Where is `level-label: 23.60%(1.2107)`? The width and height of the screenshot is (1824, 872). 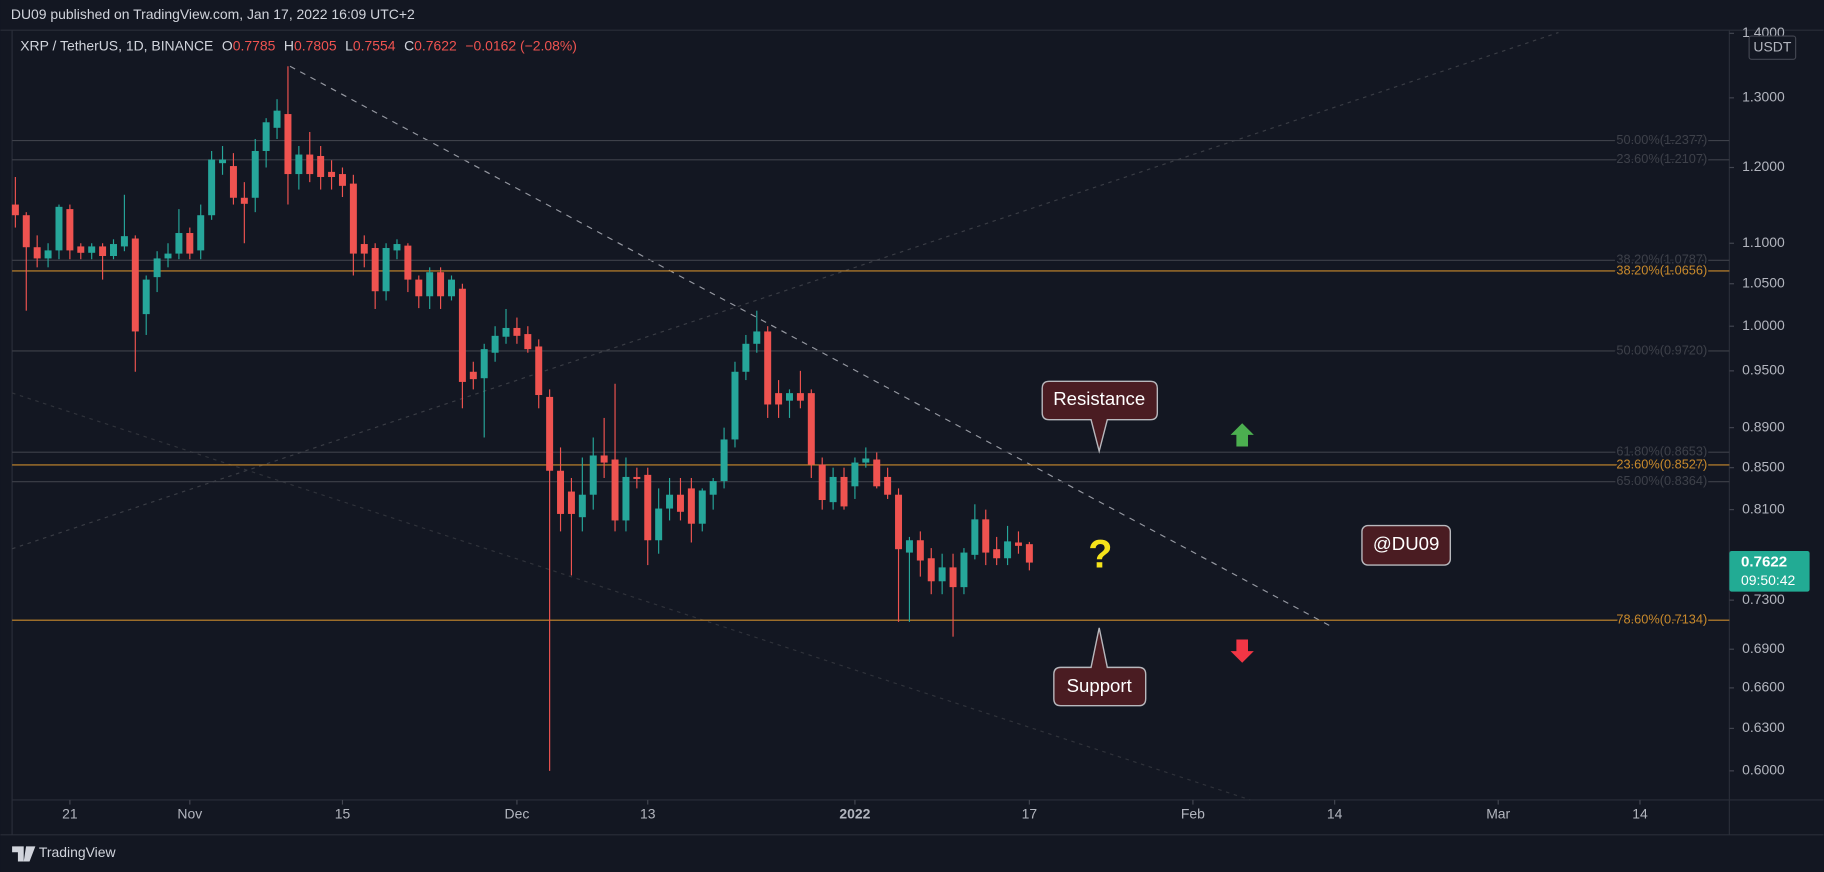
level-label: 23.60%(1.2107) is located at coordinates (1661, 158).